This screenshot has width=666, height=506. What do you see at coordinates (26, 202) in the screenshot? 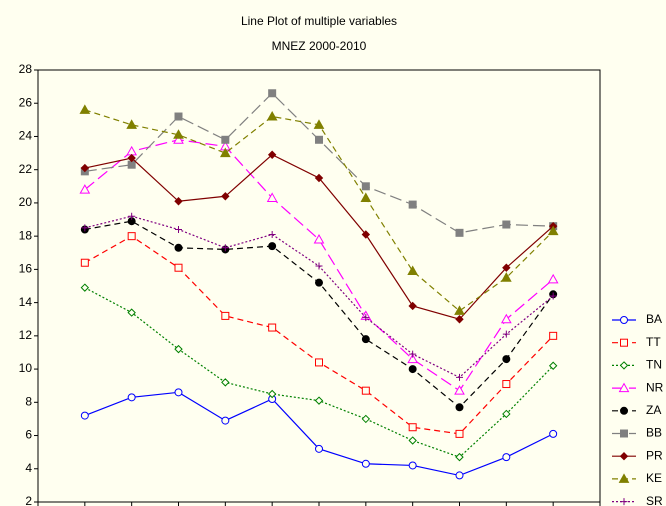
I see `y-tick-label: 20` at bounding box center [26, 202].